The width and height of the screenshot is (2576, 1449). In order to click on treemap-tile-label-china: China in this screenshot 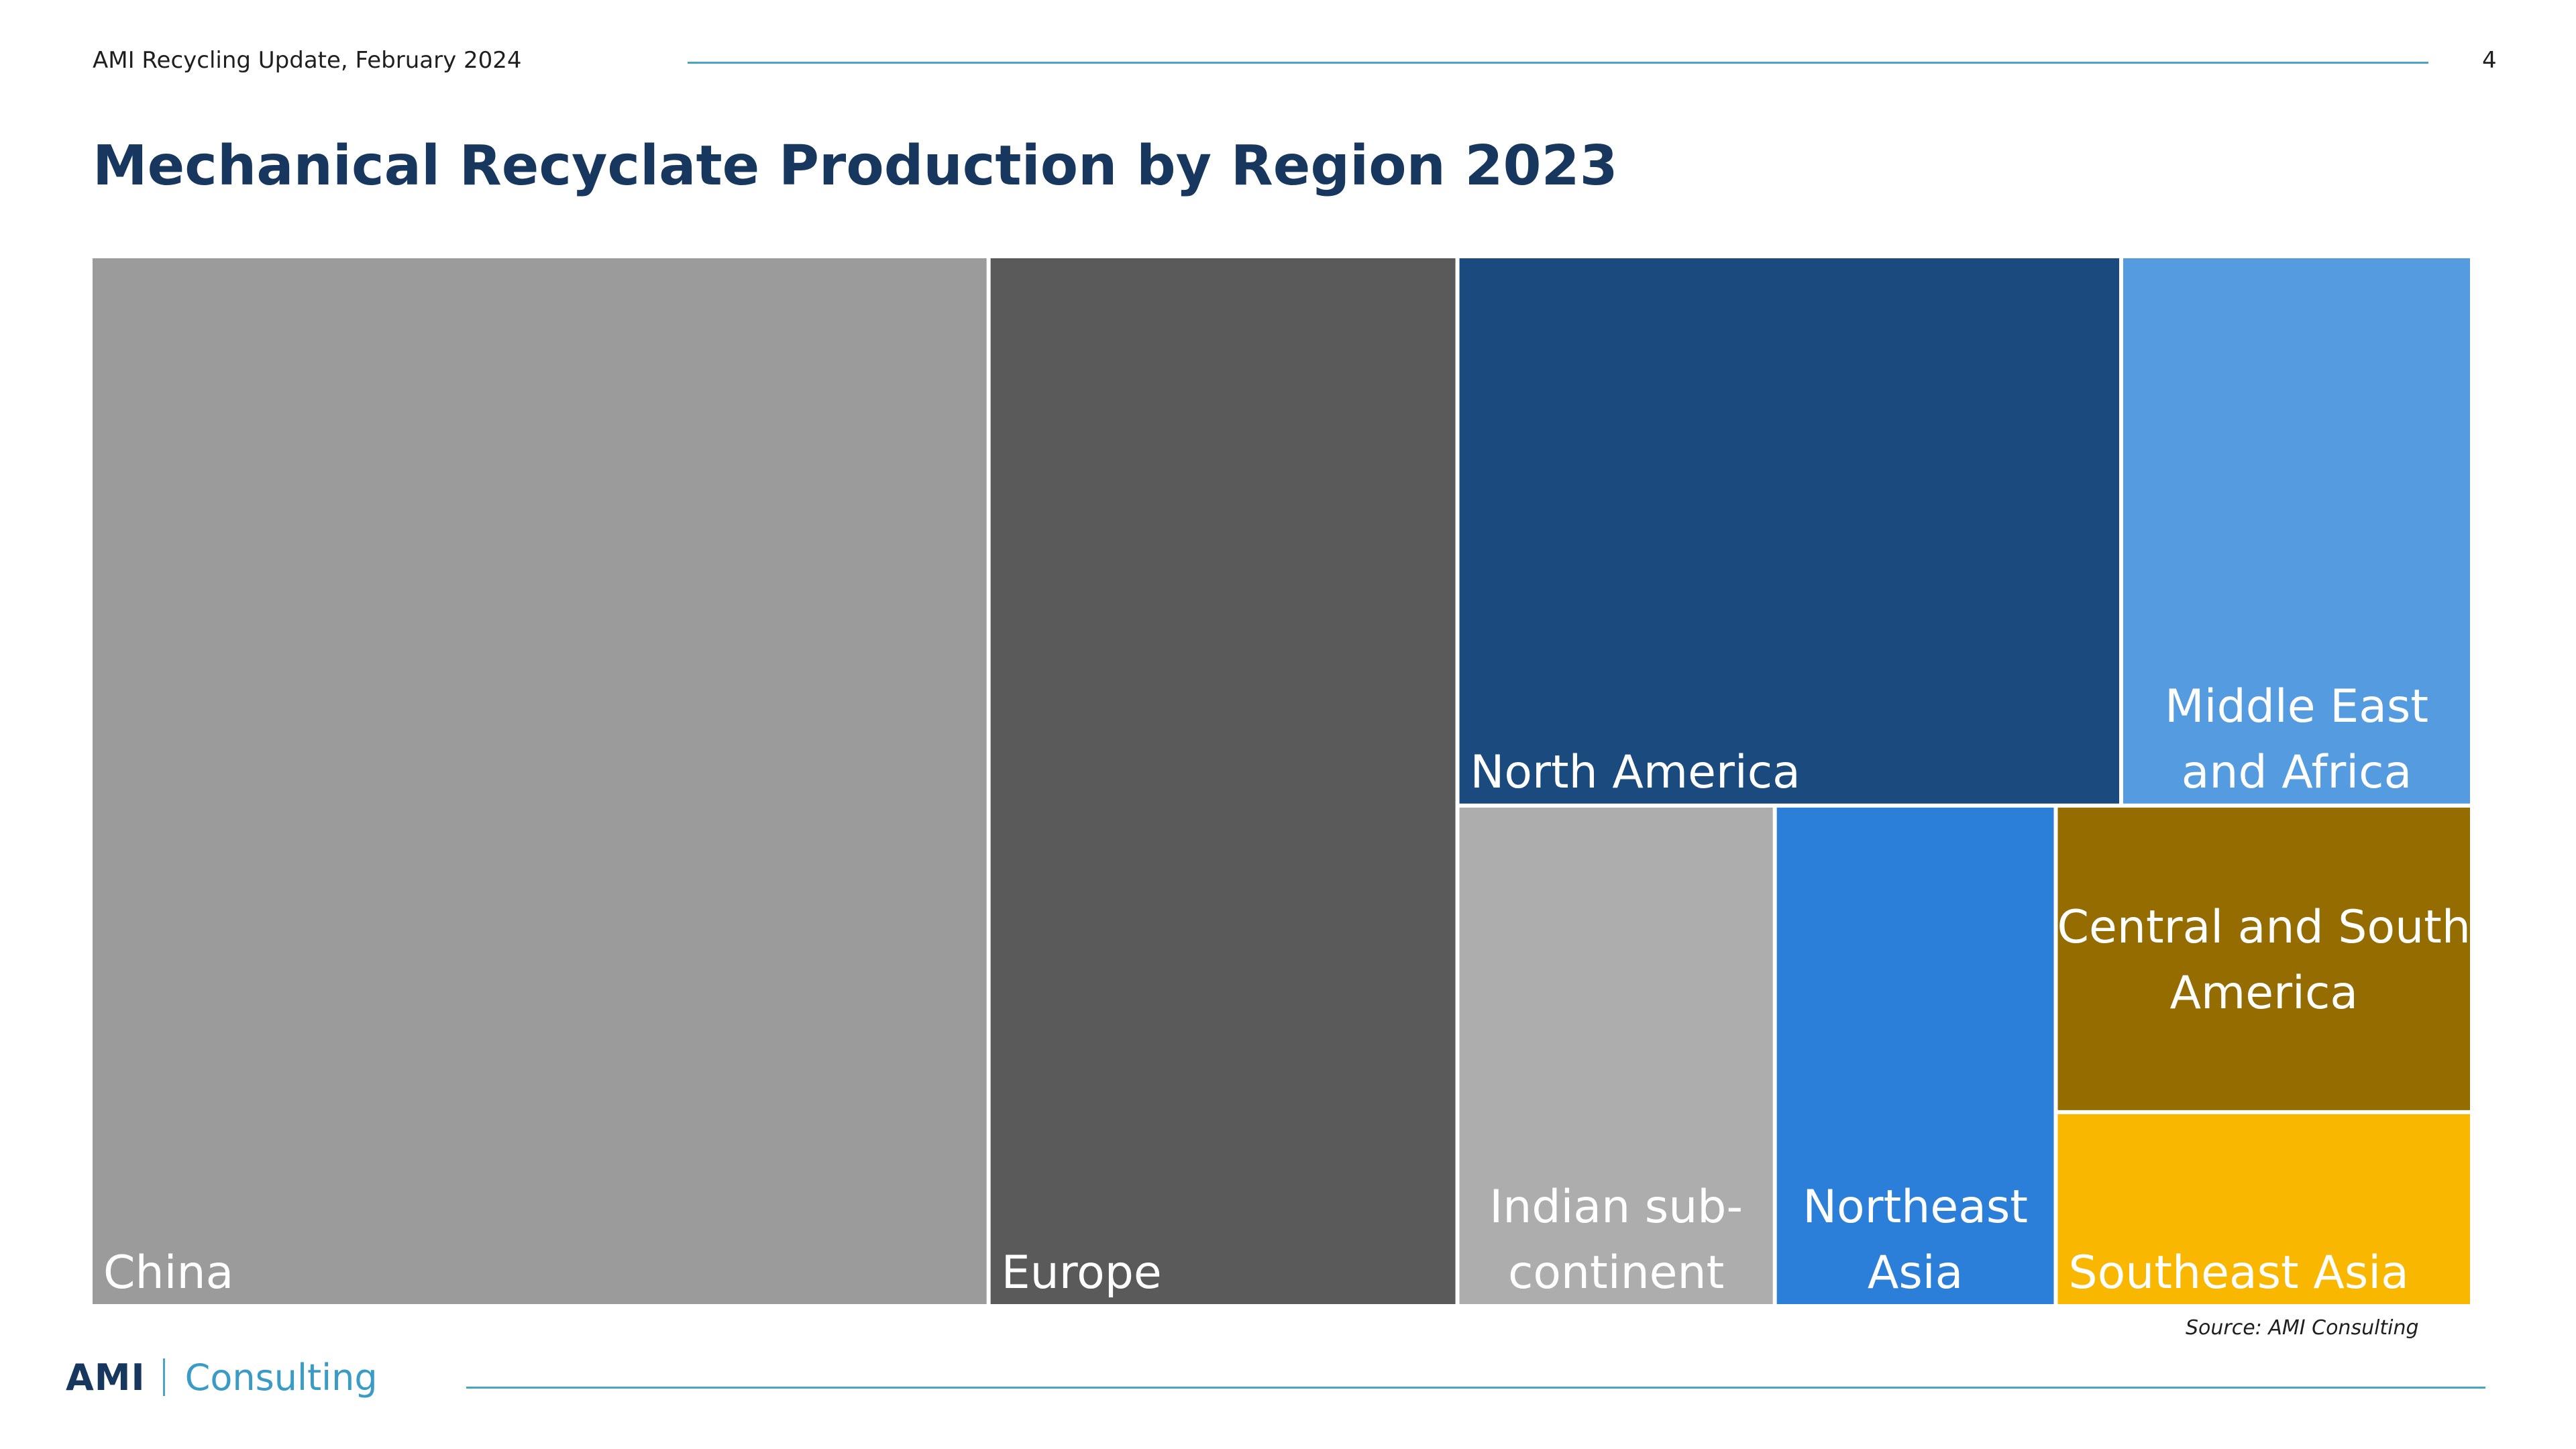, I will do `click(168, 1272)`.